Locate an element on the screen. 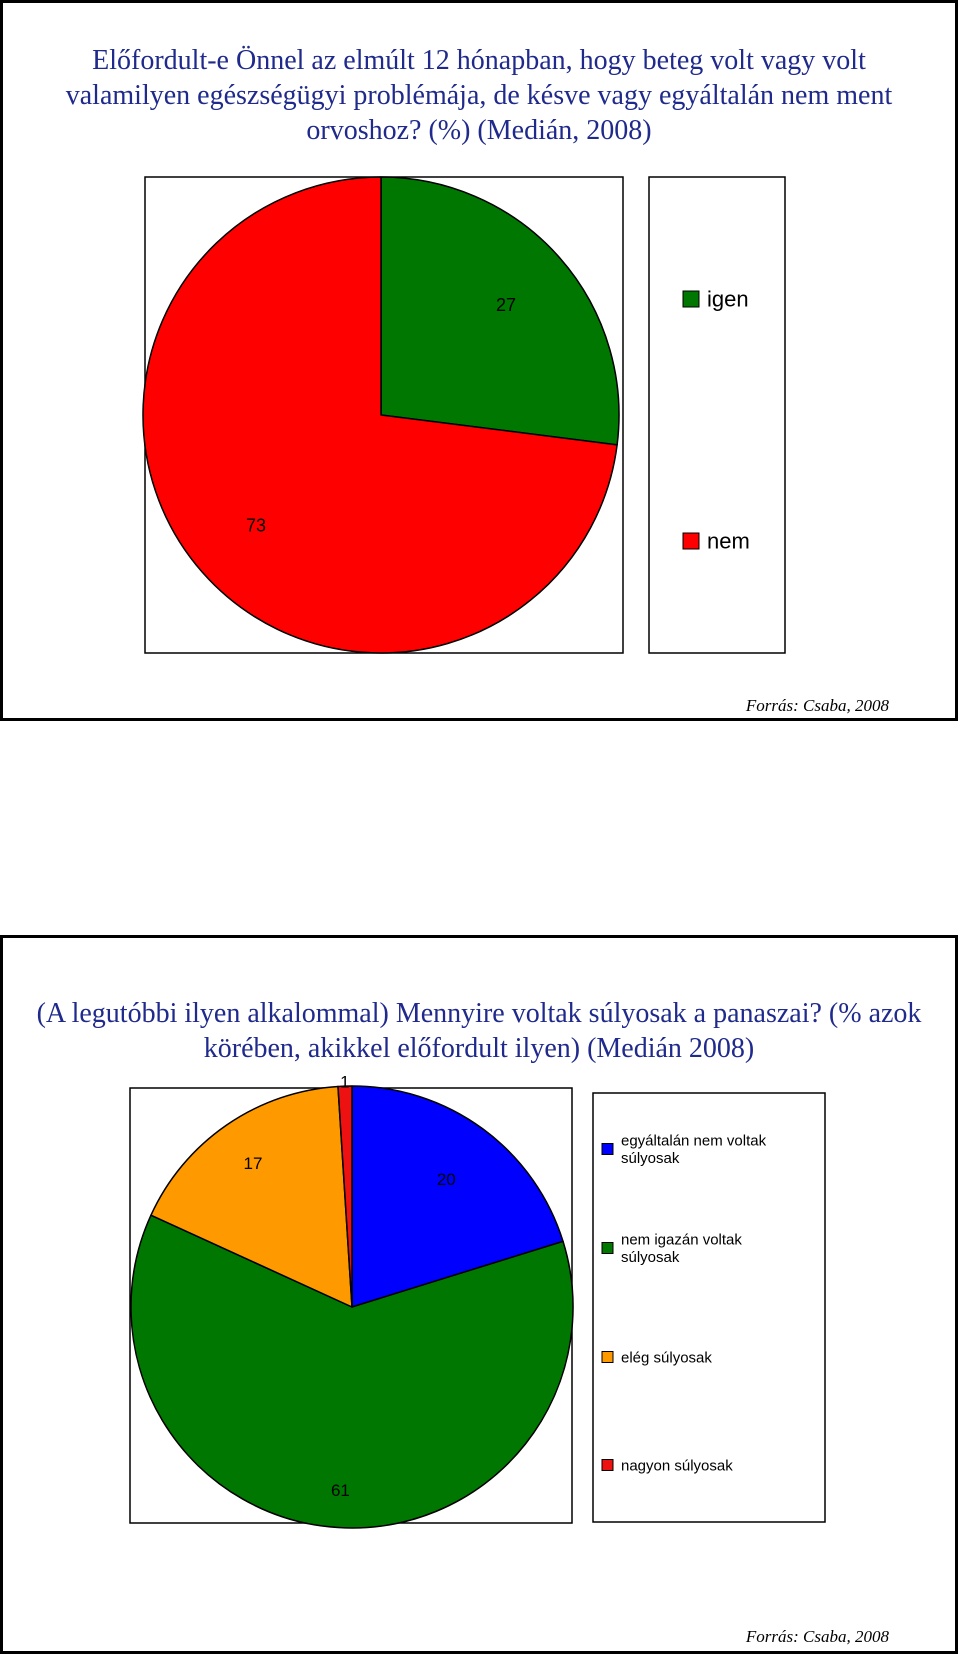 The image size is (960, 1654). data-label: 17 is located at coordinates (253, 1163).